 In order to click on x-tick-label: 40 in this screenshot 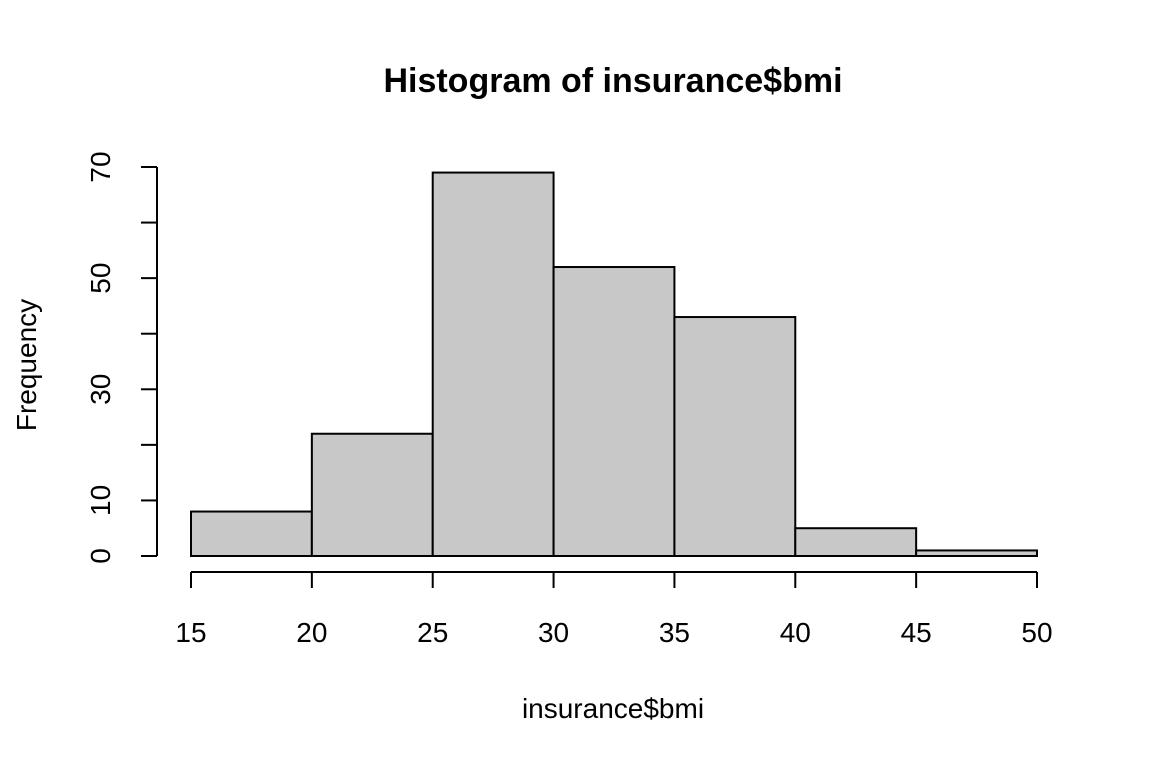, I will do `click(795, 632)`.